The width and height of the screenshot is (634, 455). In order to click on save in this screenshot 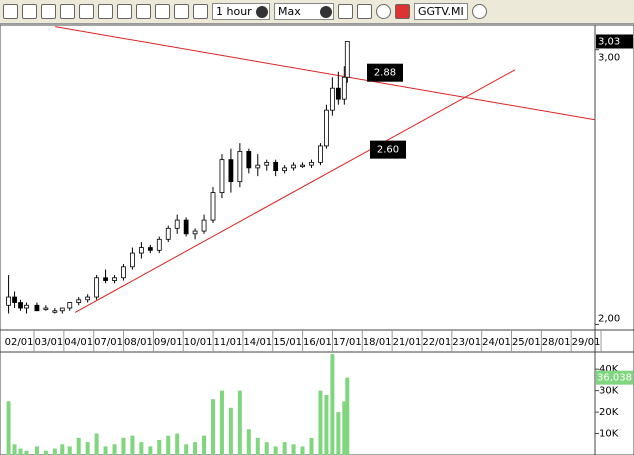, I will do `click(364, 11)`.